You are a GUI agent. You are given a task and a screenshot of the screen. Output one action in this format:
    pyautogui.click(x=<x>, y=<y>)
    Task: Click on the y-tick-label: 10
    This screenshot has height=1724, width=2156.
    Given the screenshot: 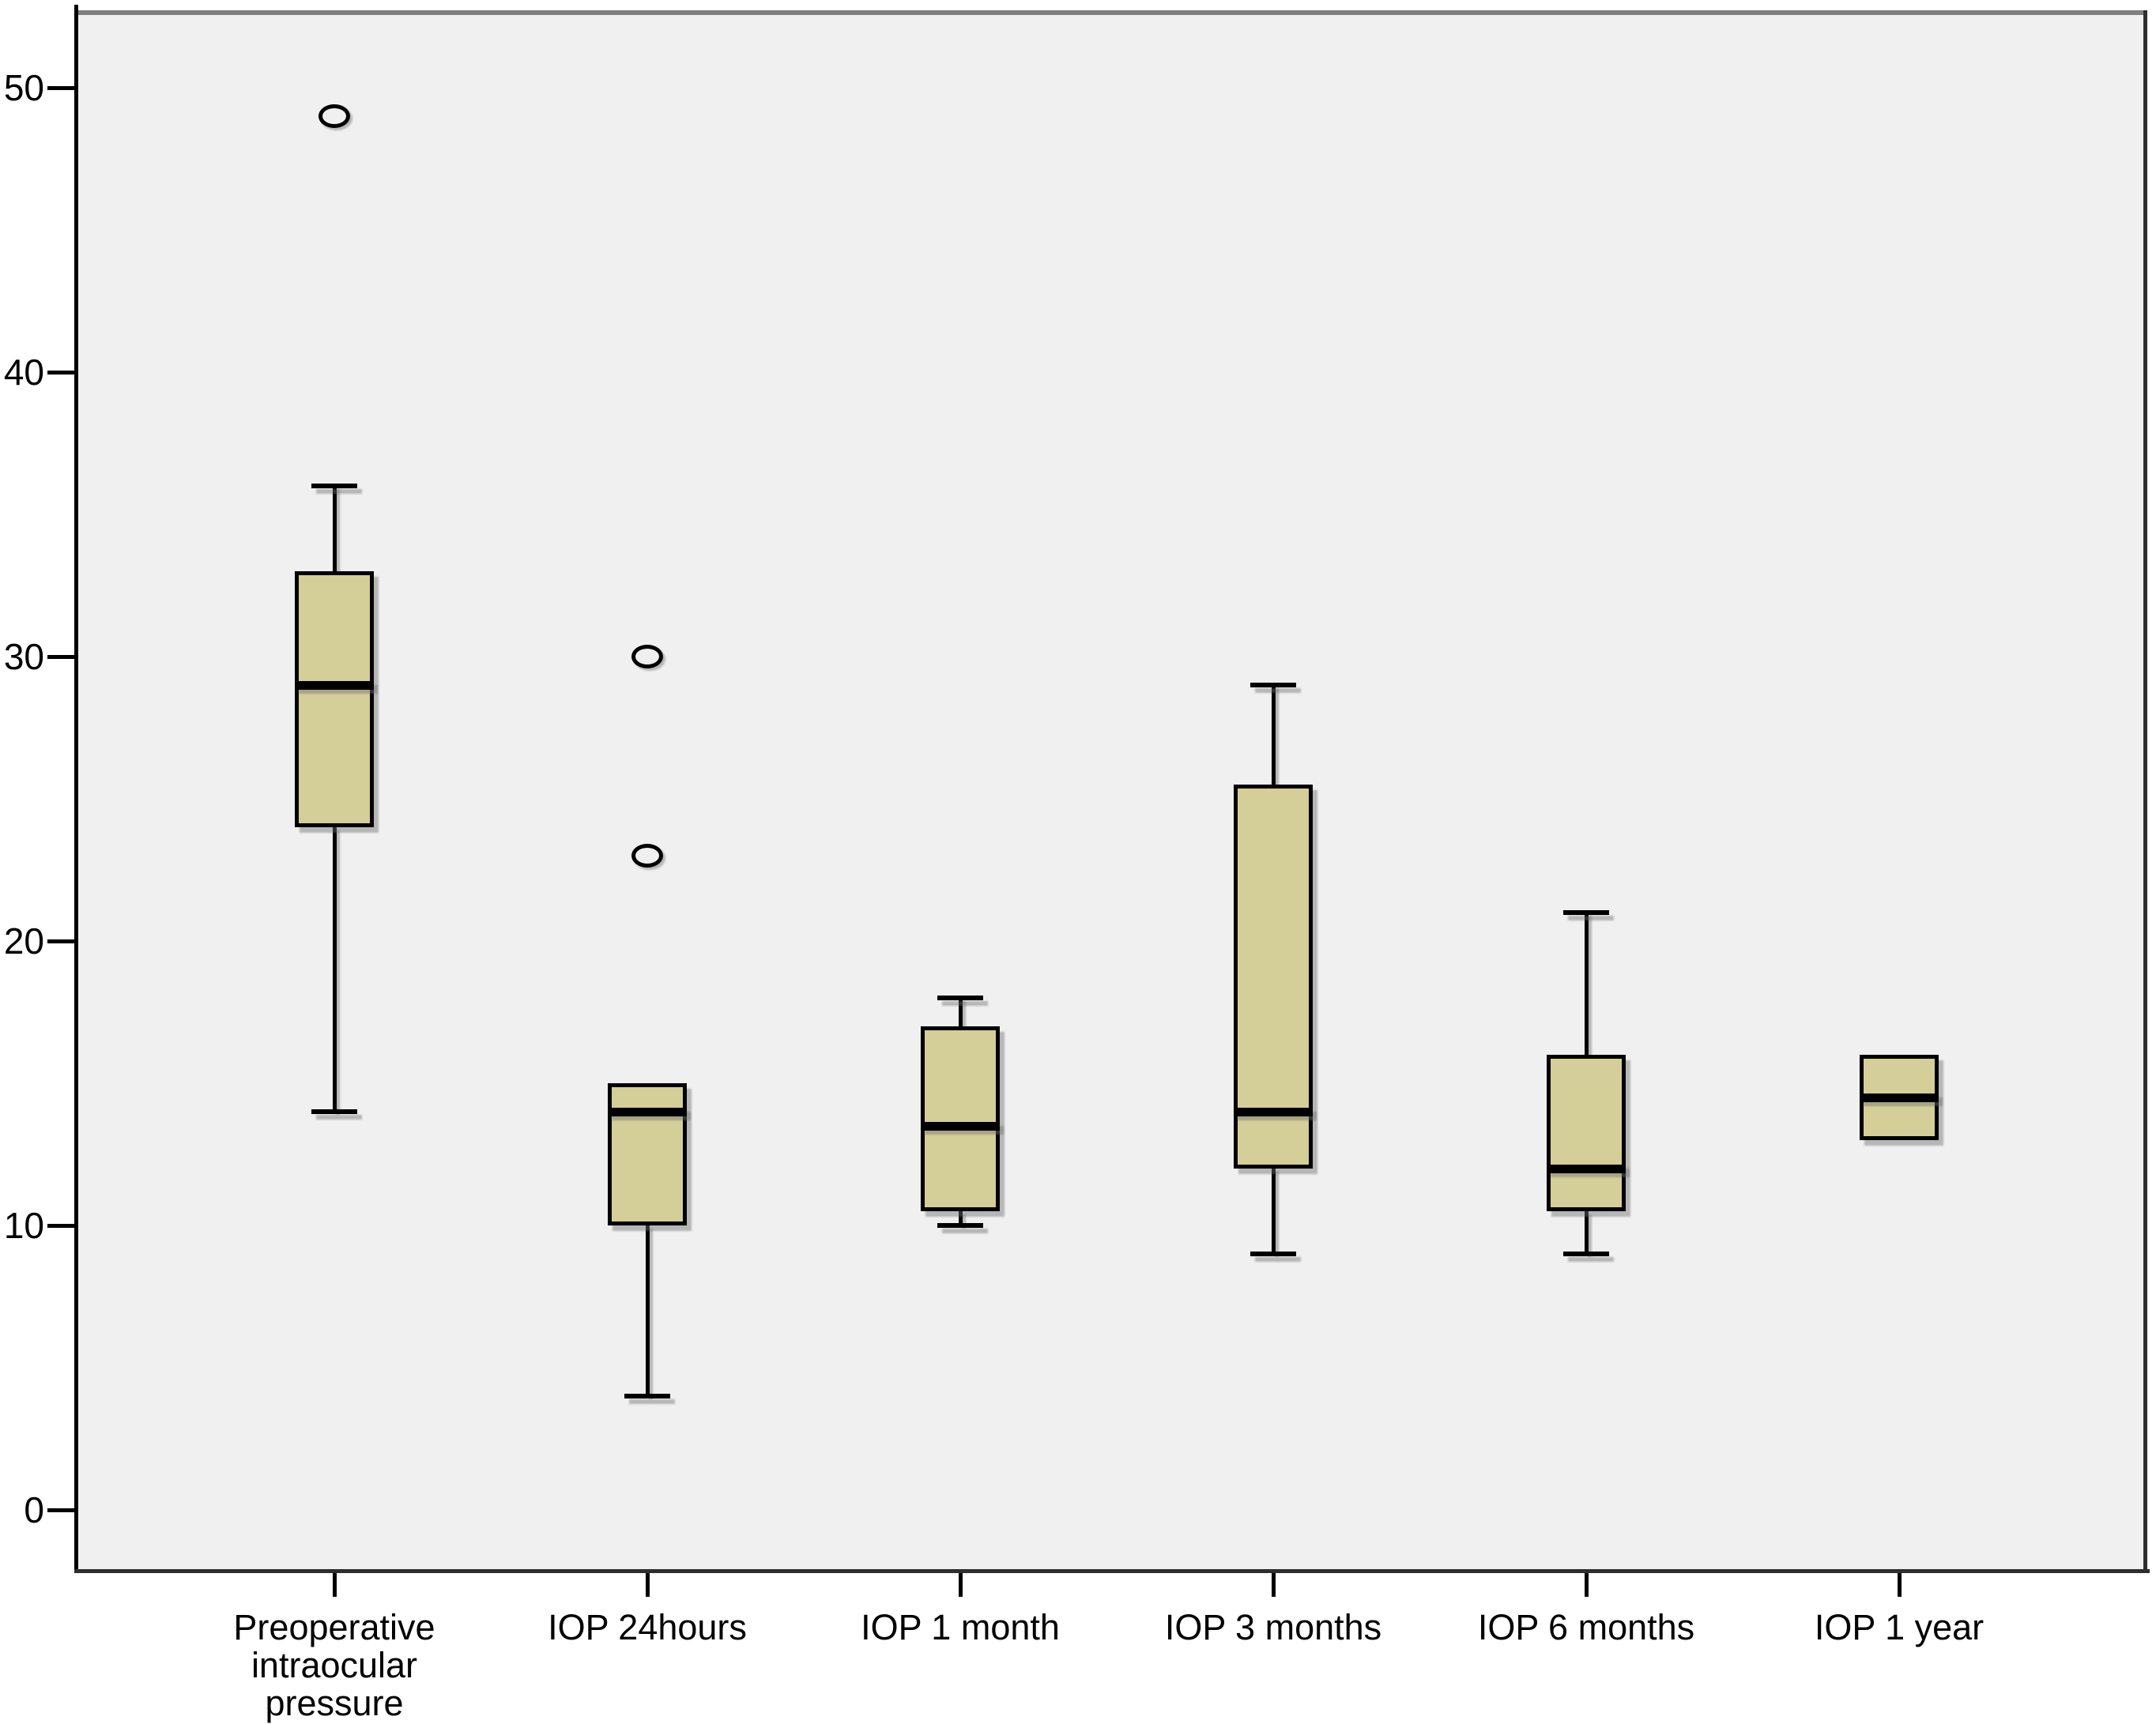 What is the action you would take?
    pyautogui.click(x=23, y=1226)
    